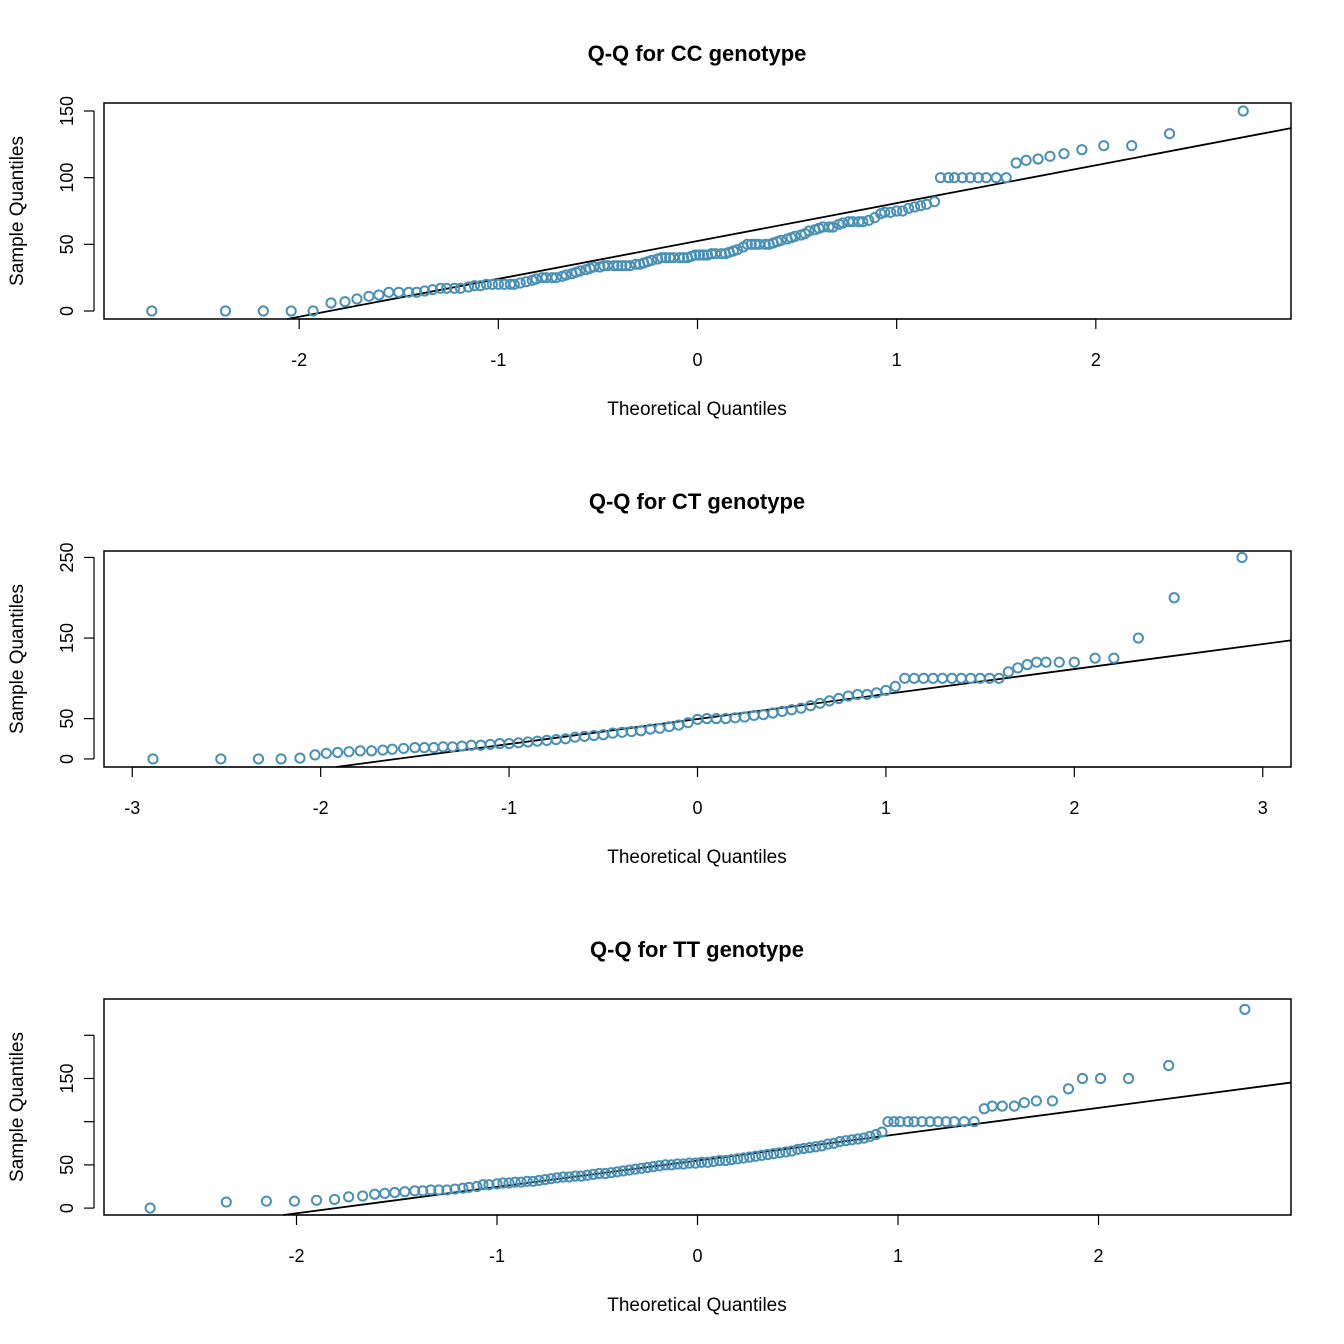 The height and width of the screenshot is (1344, 1344). I want to click on y-axis: 0 50 100 150, so click(76, 206).